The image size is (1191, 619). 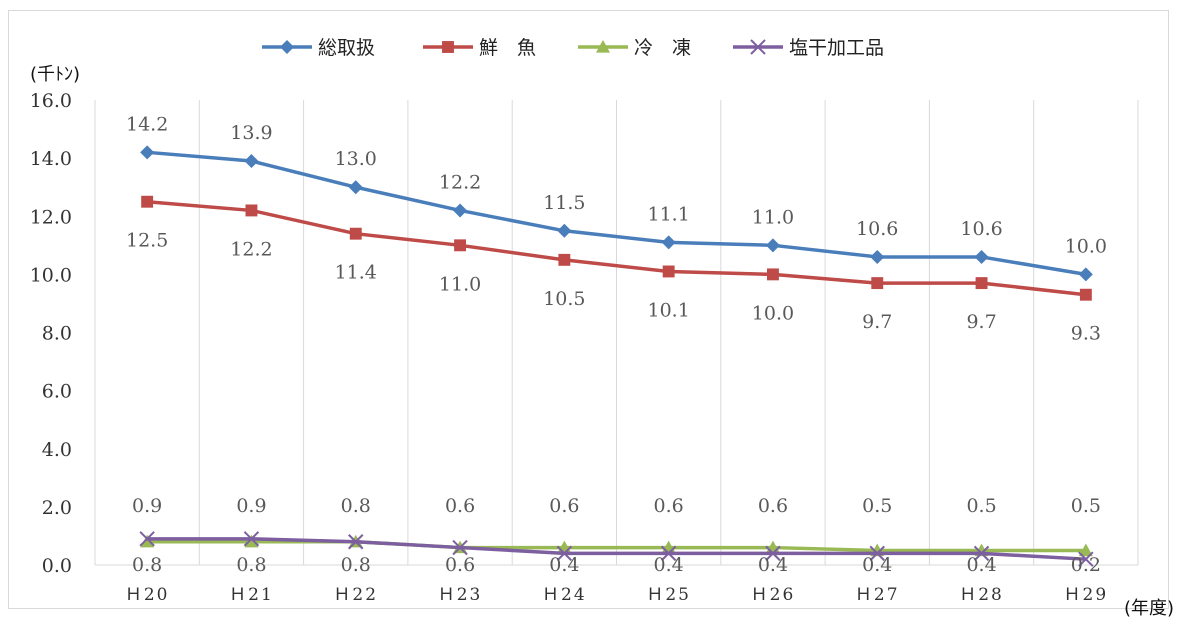 I want to click on data-label: 0.2, so click(x=1086, y=565).